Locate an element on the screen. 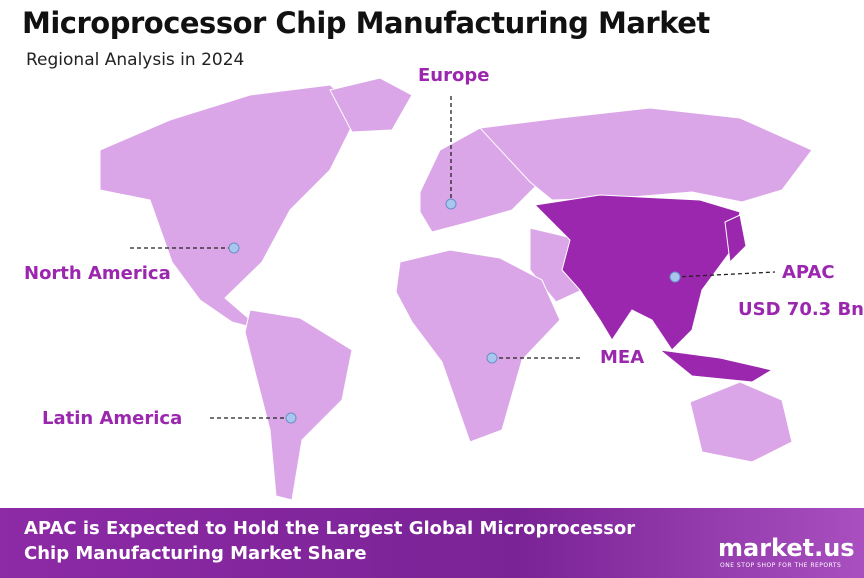 Image resolution: width=864 pixels, height=578 pixels. tagline: ONE STOP SHOP FOR THE REPORTS is located at coordinates (781, 565).